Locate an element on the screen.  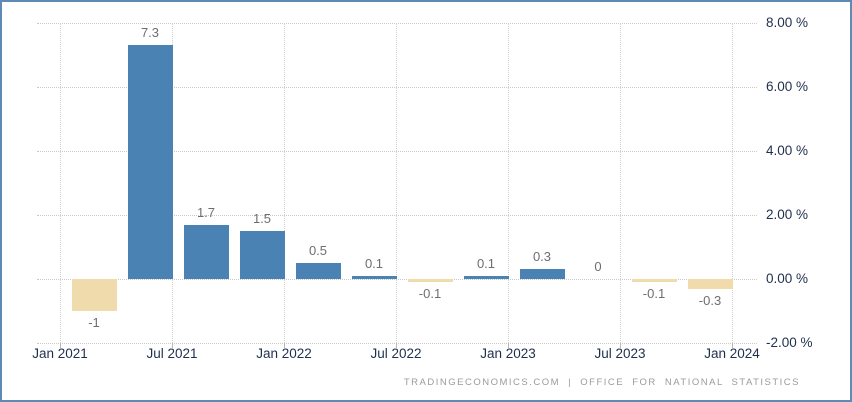
y-axis-tick-label: 2.00 % is located at coordinates (787, 214).